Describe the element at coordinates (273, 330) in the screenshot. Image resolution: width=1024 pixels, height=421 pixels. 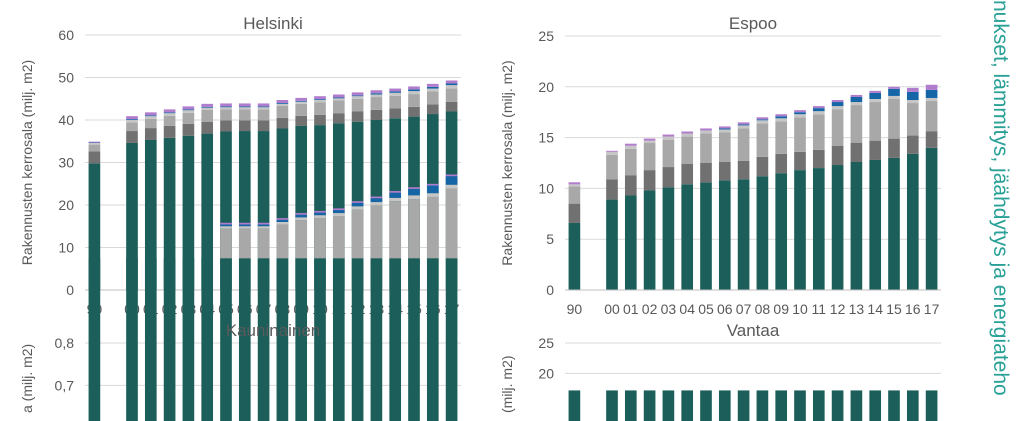
I see `chart-title: Kauninainen` at that location.